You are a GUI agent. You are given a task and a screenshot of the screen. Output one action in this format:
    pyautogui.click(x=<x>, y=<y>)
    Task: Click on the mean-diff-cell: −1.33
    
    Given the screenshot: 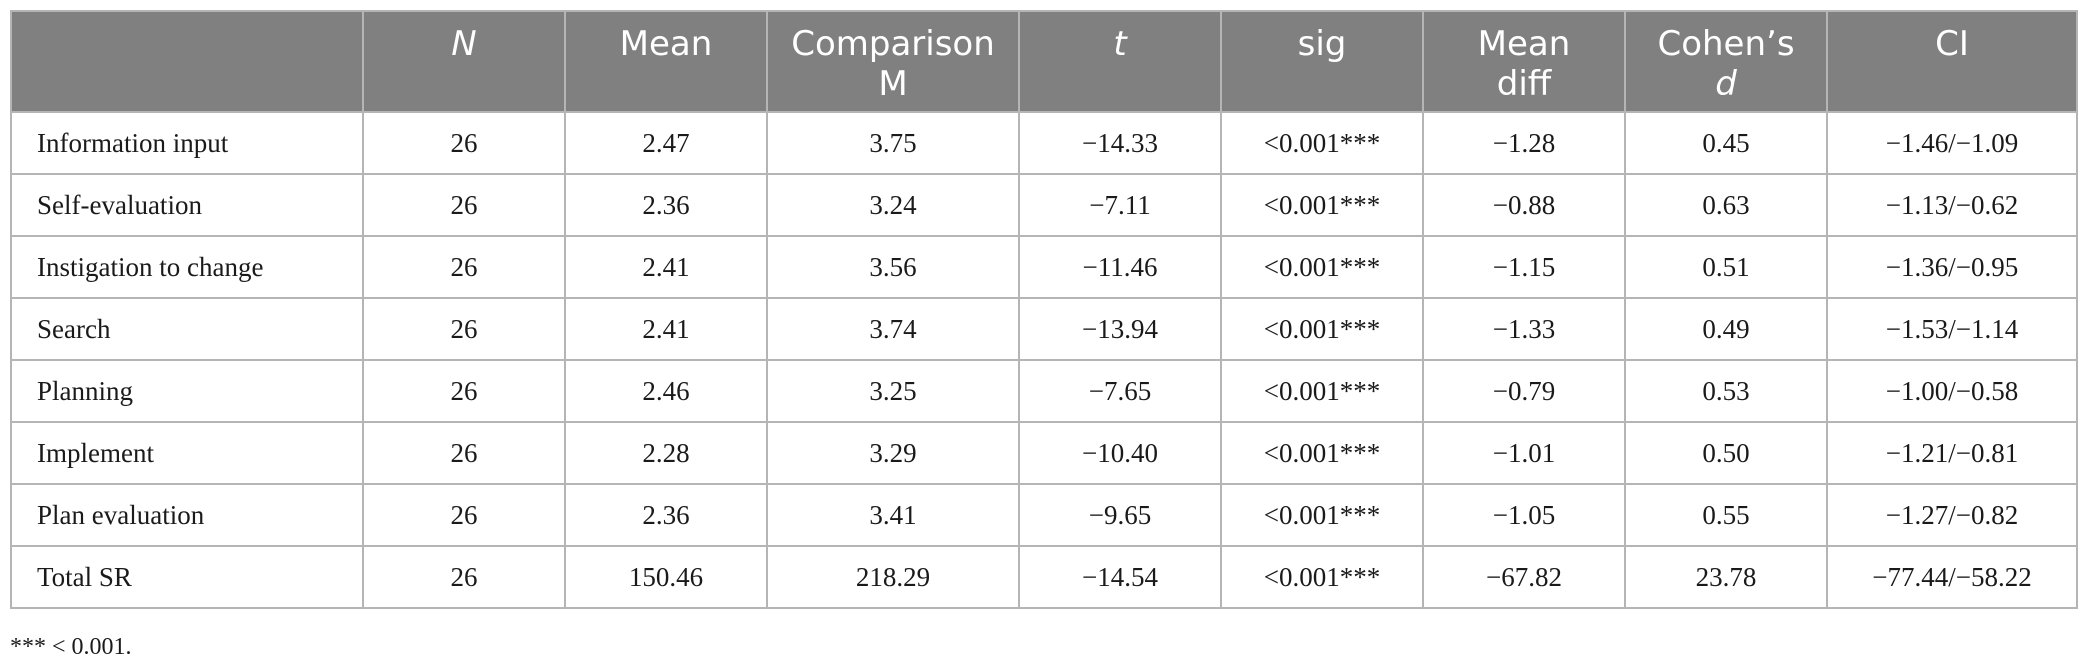 What is the action you would take?
    pyautogui.click(x=1524, y=329)
    